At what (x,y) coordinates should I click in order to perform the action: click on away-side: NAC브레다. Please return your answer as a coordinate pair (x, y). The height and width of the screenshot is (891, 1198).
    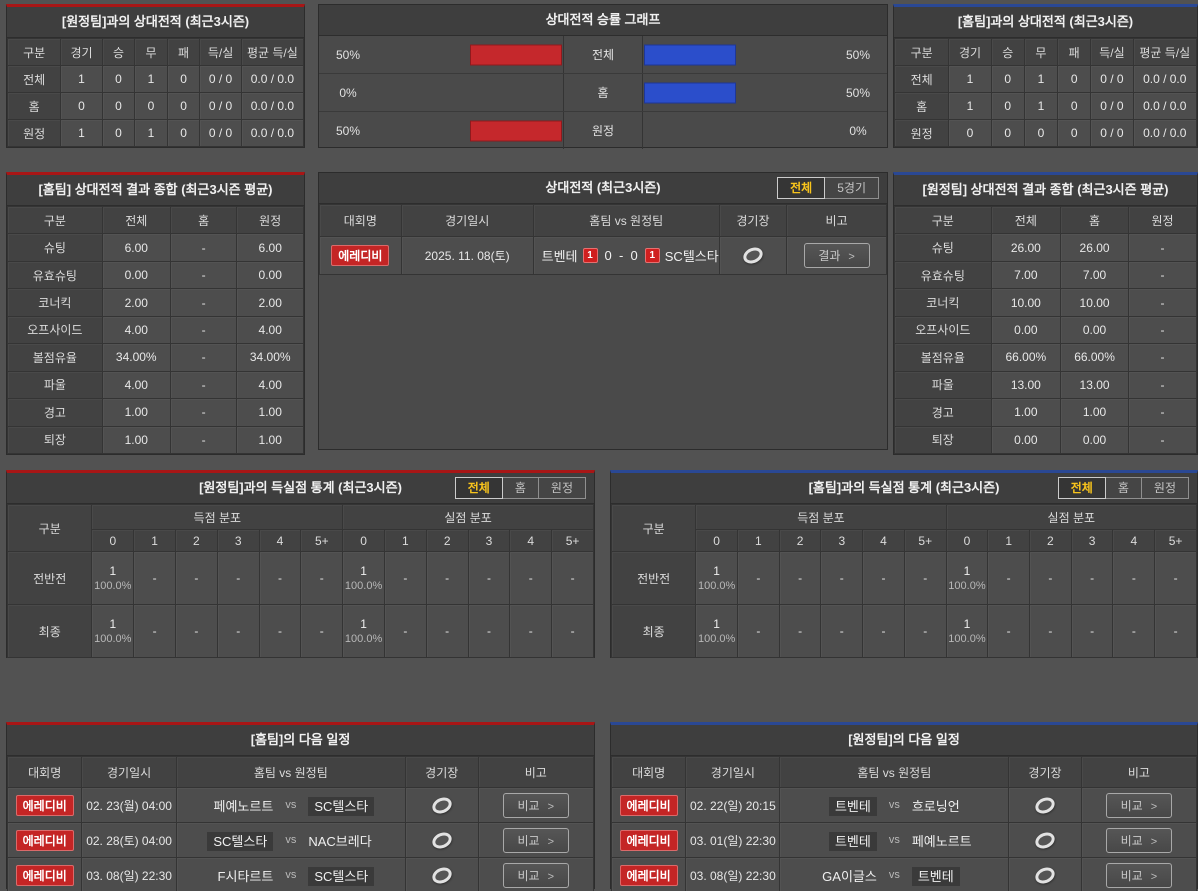
    Looking at the image, I should click on (356, 840).